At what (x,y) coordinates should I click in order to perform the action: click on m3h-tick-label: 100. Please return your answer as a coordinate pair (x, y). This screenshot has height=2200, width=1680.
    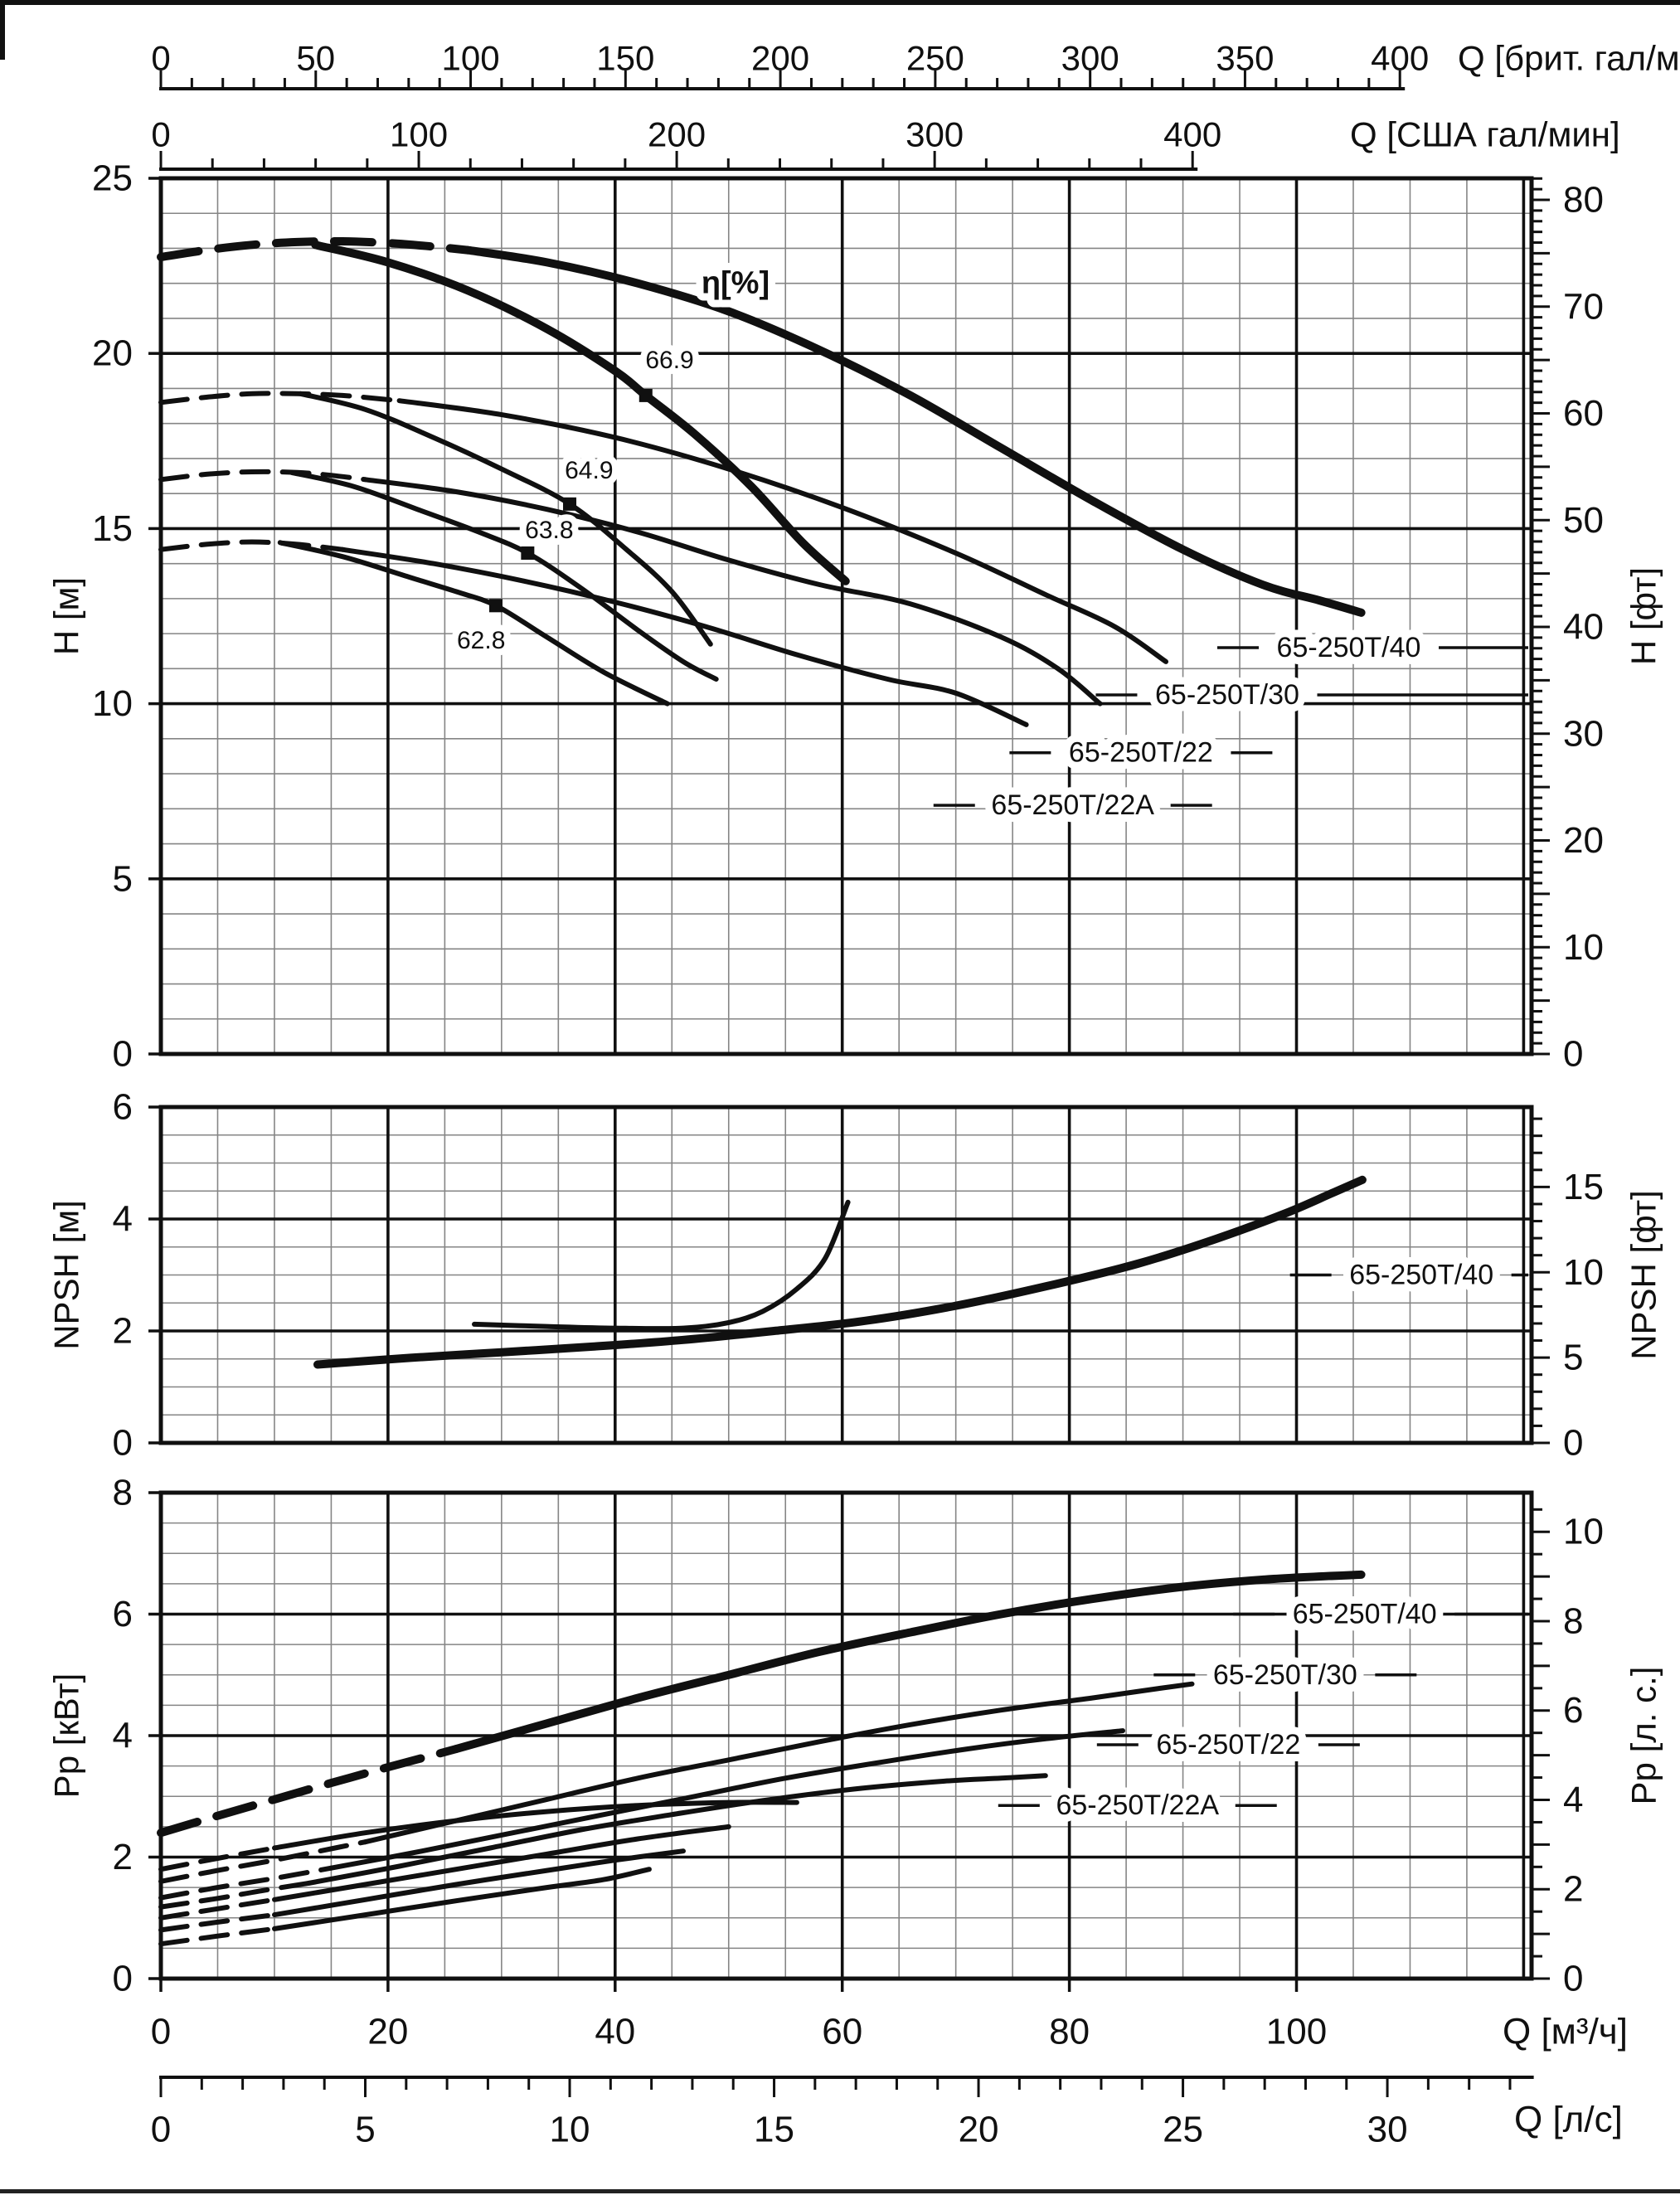
    Looking at the image, I should click on (1296, 2032).